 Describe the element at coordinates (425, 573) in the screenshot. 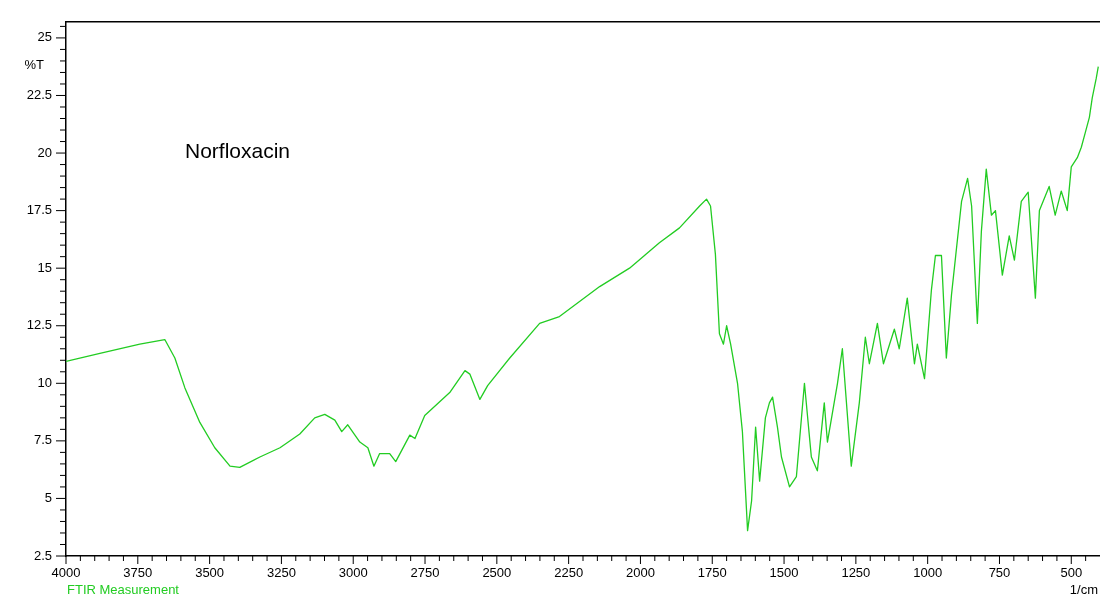

I see `x-tick-label: 2750` at that location.